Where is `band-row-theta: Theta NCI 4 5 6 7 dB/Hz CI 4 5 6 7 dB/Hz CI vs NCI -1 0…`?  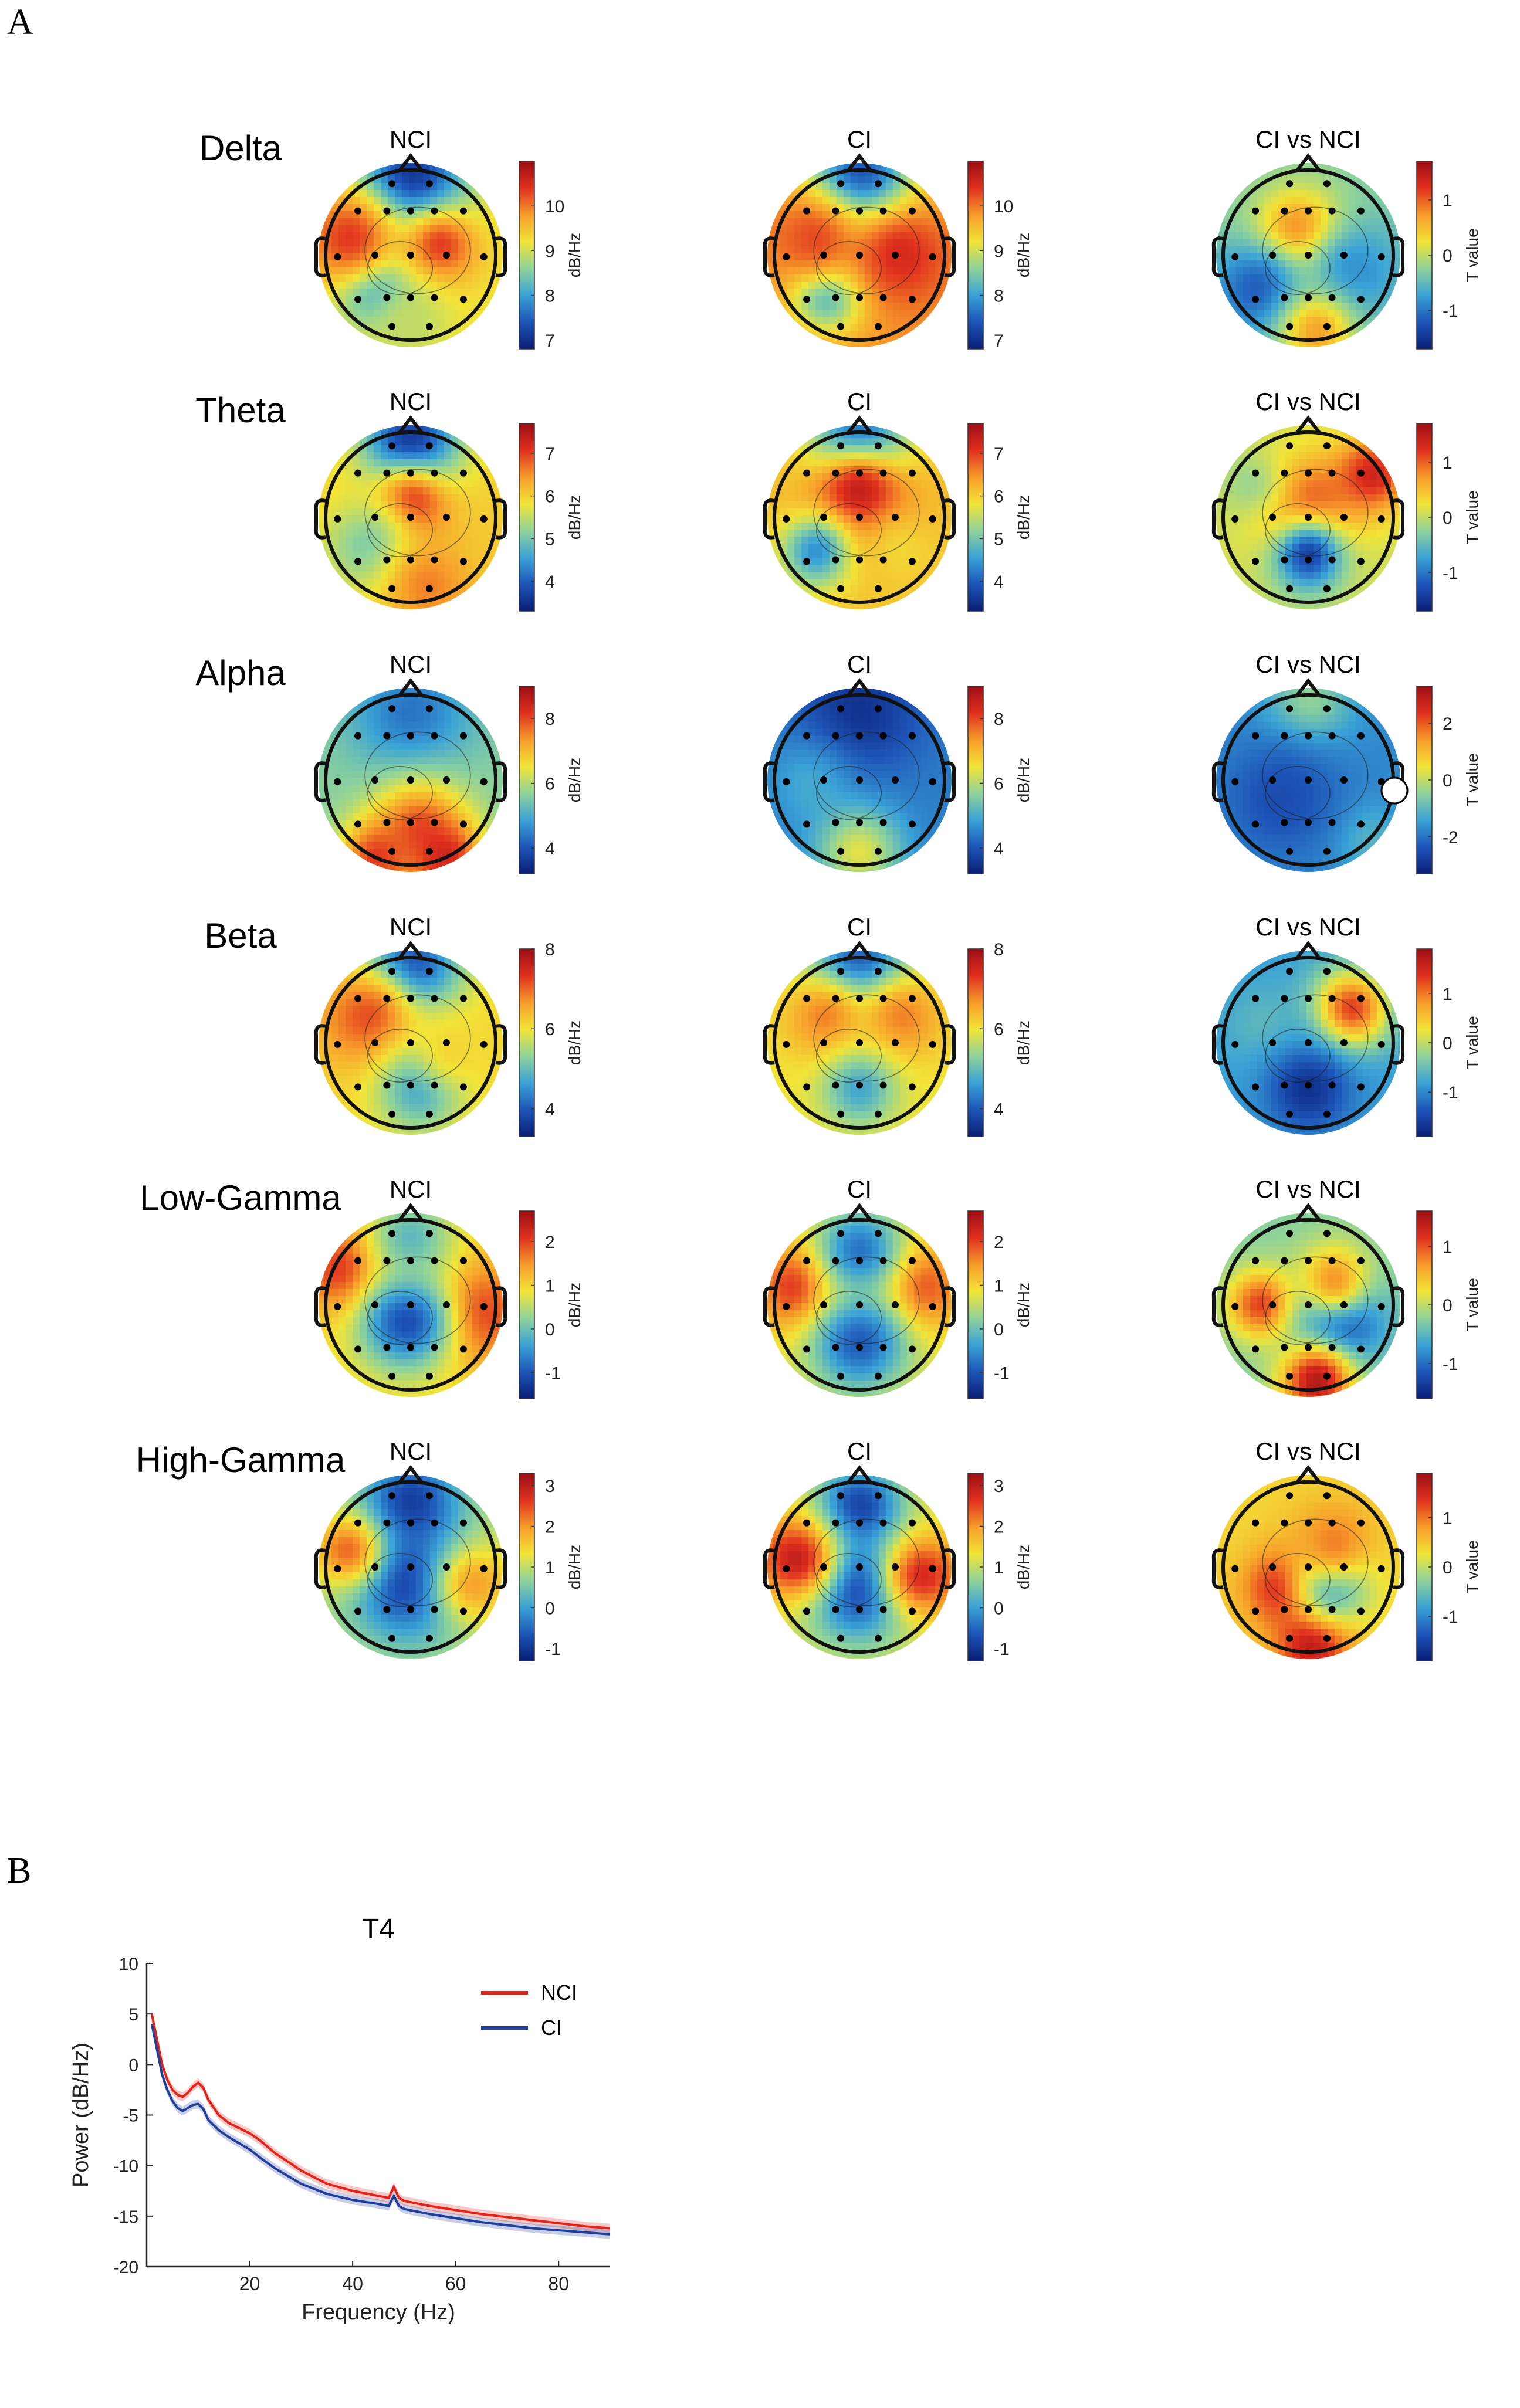
band-row-theta: Theta NCI 4 5 6 7 dB/Hz CI 4 5 6 7 dB/Hz CI vs NCI -1 0… is located at coordinates (838, 500).